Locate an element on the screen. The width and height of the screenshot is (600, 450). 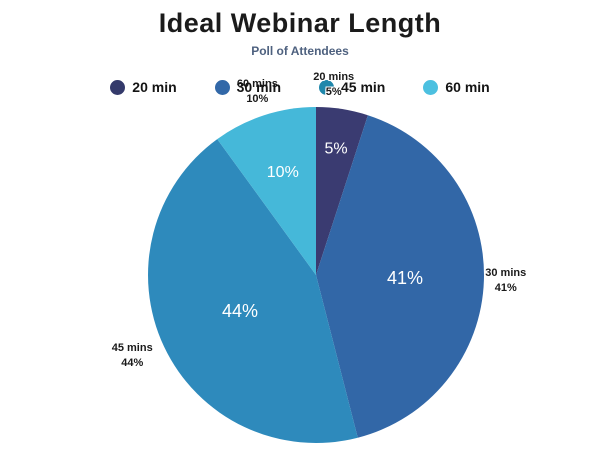
pie-inner-label: 44% is located at coordinates (240, 311).